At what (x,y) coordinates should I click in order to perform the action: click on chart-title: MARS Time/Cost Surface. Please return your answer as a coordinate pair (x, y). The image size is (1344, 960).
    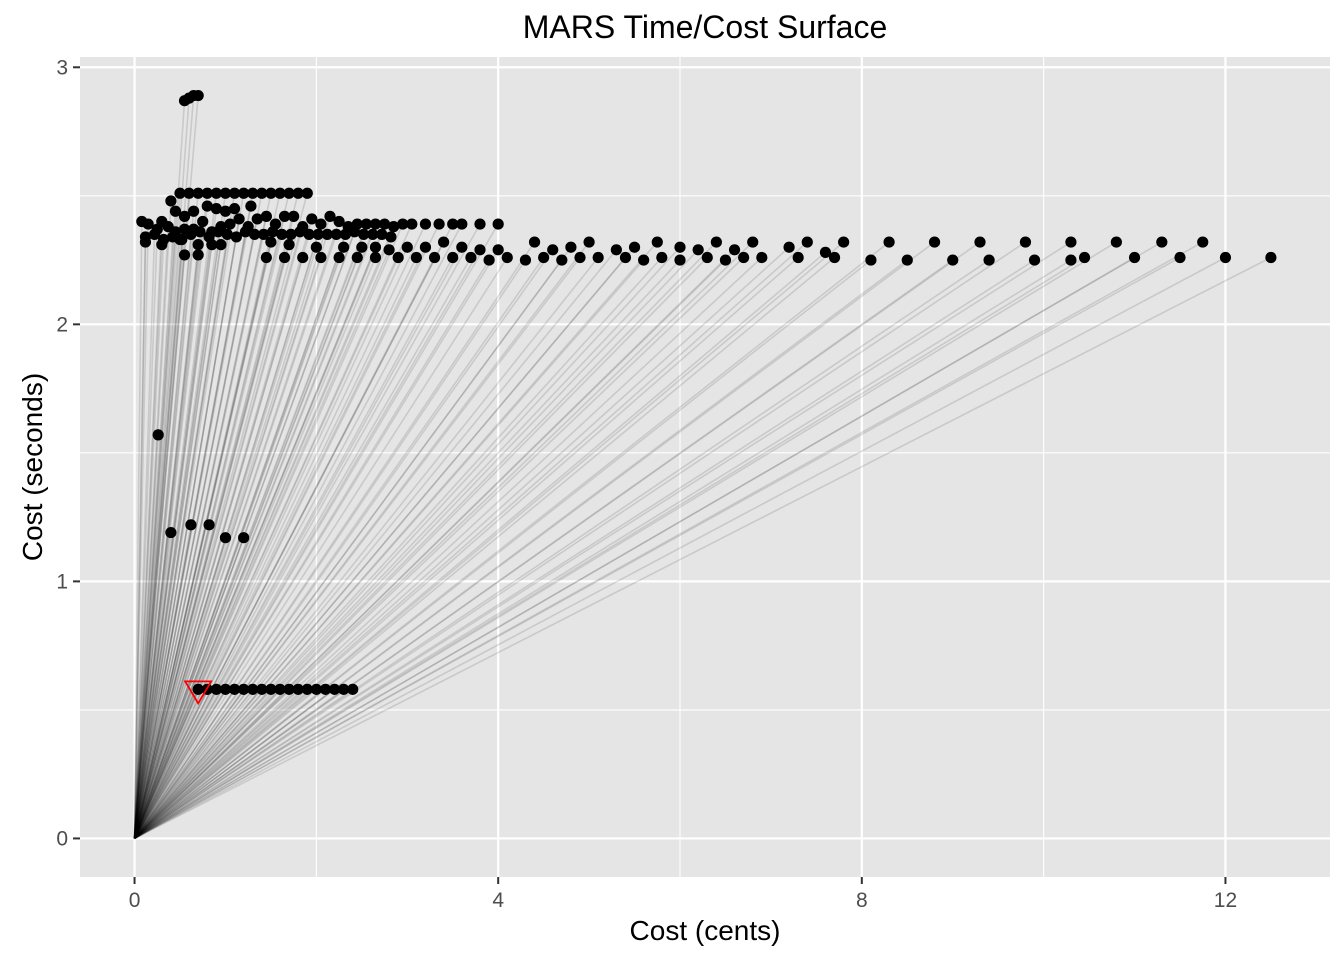
    Looking at the image, I should click on (705, 27).